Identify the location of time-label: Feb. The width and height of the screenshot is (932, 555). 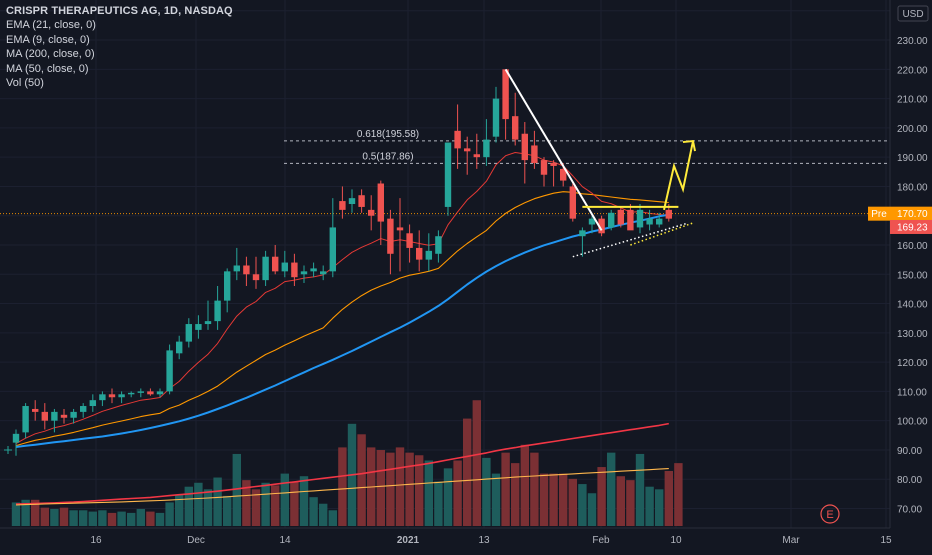
(601, 540).